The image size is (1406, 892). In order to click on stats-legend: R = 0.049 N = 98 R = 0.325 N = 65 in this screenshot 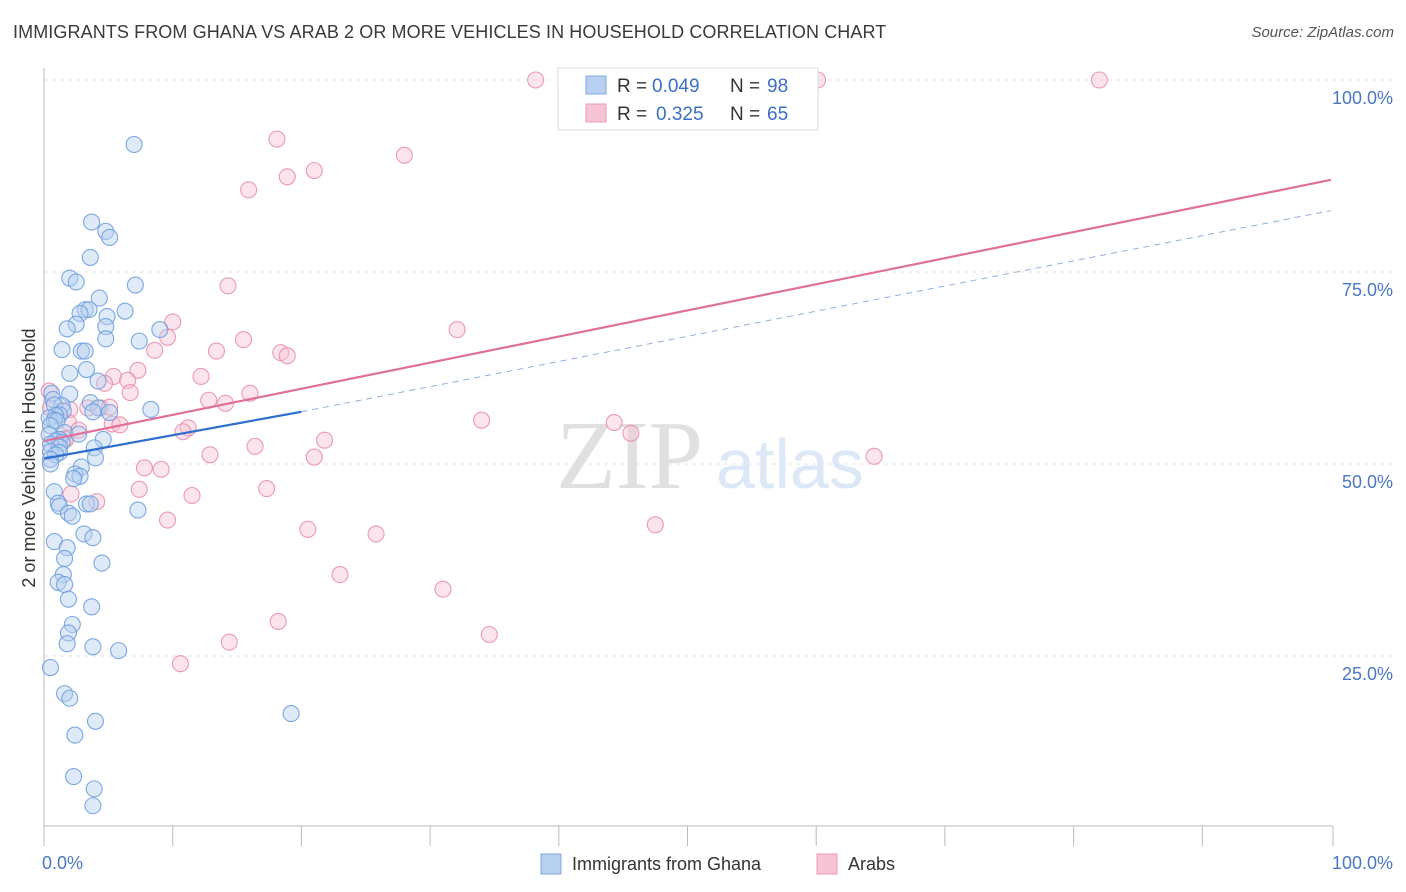, I will do `click(688, 99)`.